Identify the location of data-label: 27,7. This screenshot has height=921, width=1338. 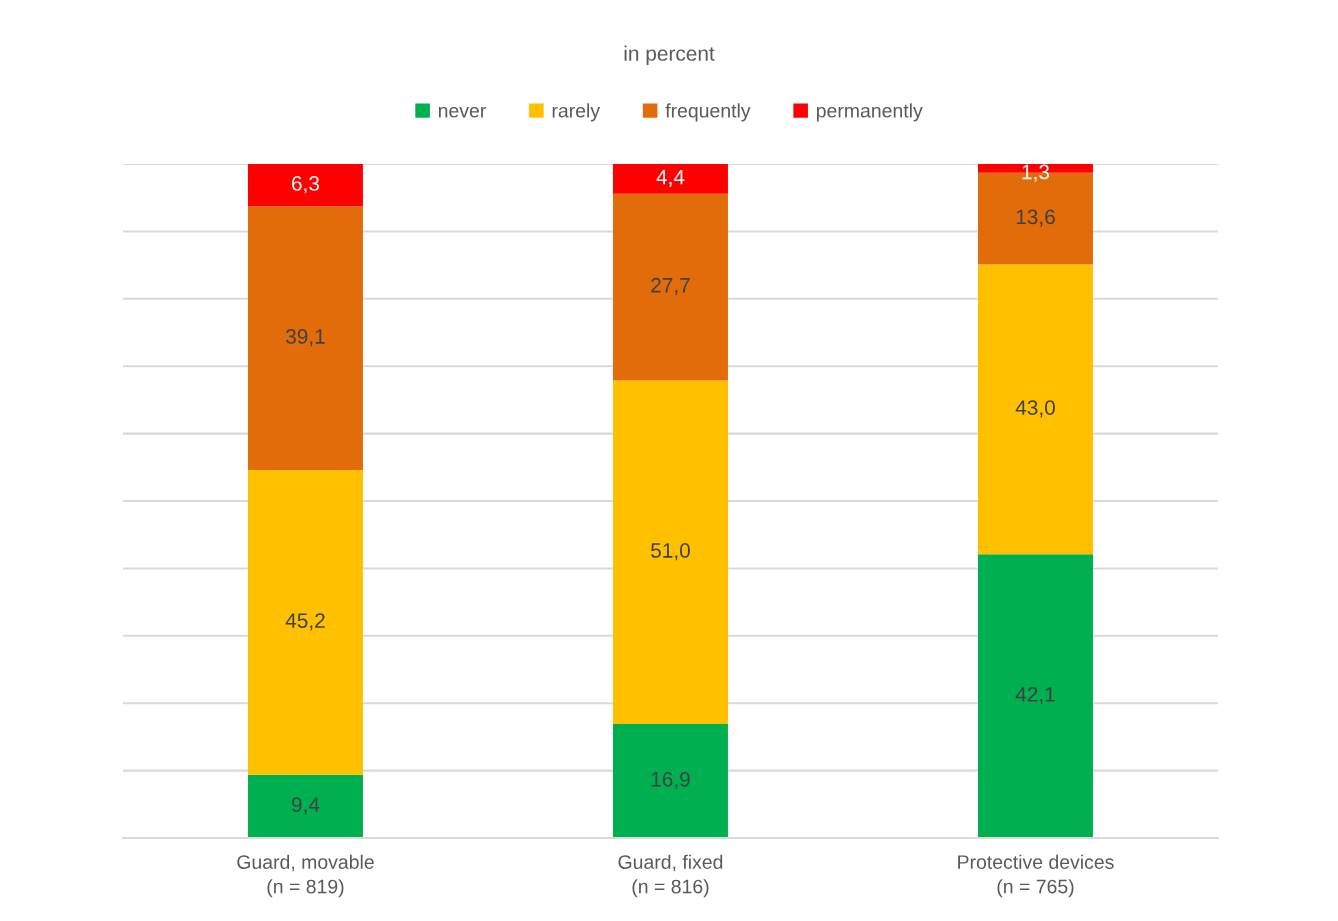
(670, 286).